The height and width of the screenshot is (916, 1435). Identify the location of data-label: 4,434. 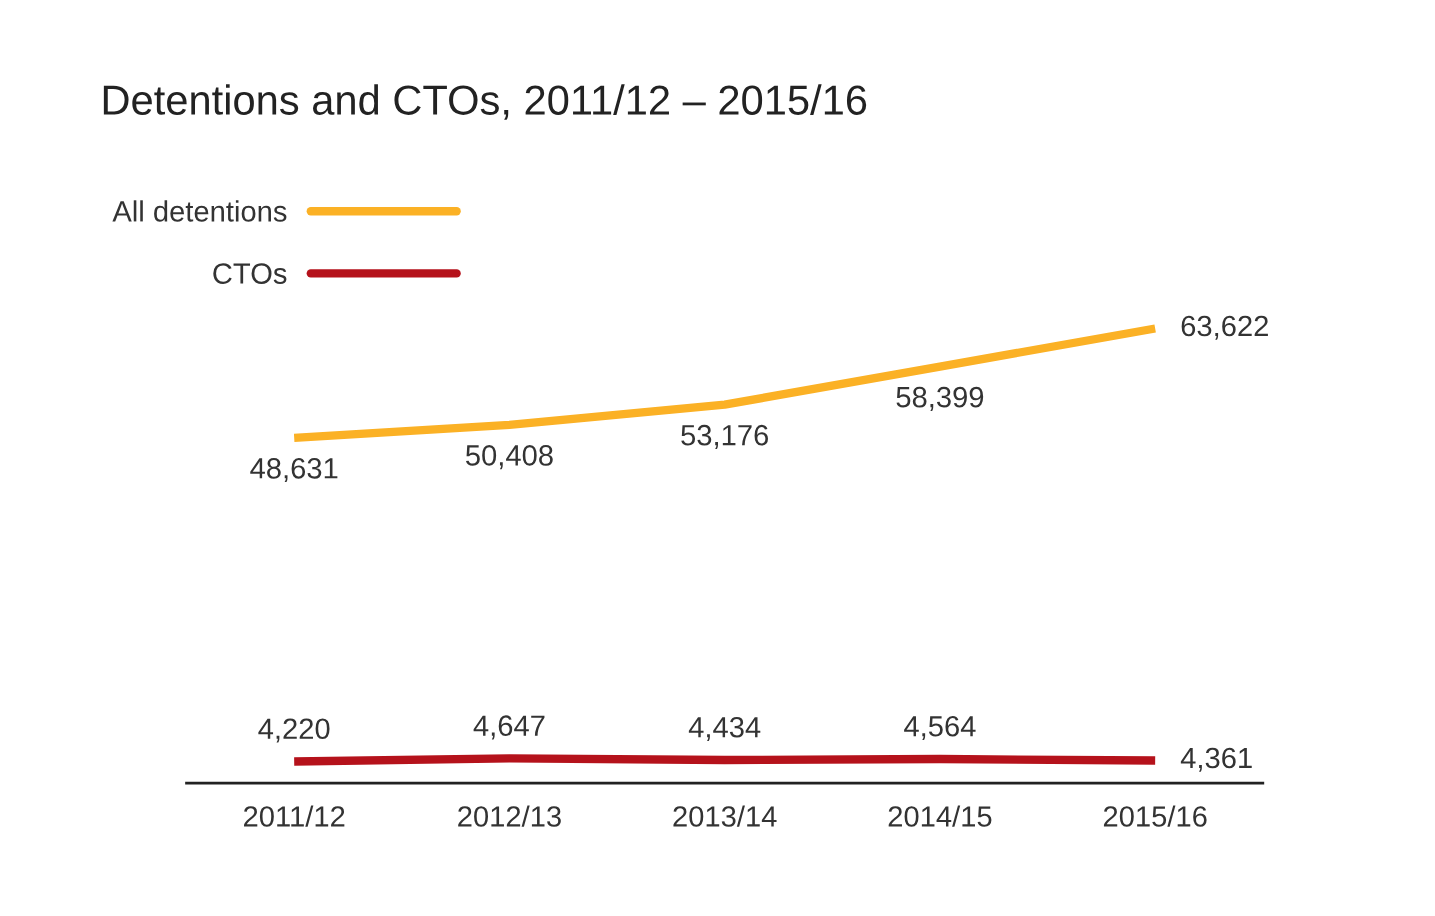
(724, 728).